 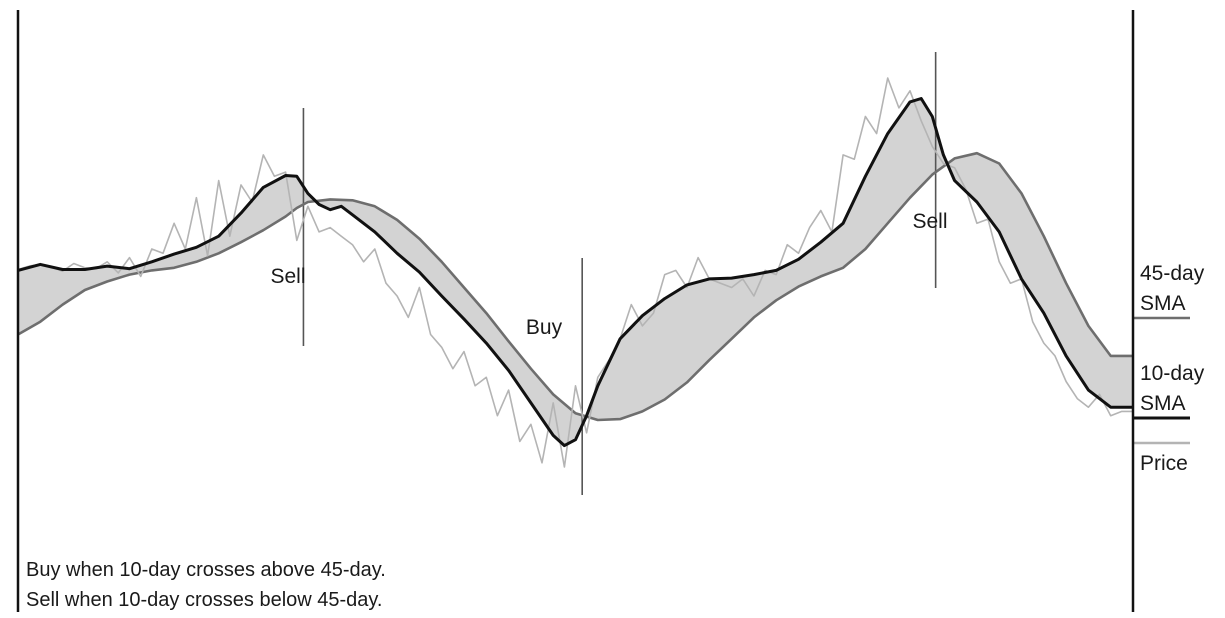 What do you see at coordinates (1172, 373) in the screenshot?
I see `legend-label-10-day-sma-1: 10-day` at bounding box center [1172, 373].